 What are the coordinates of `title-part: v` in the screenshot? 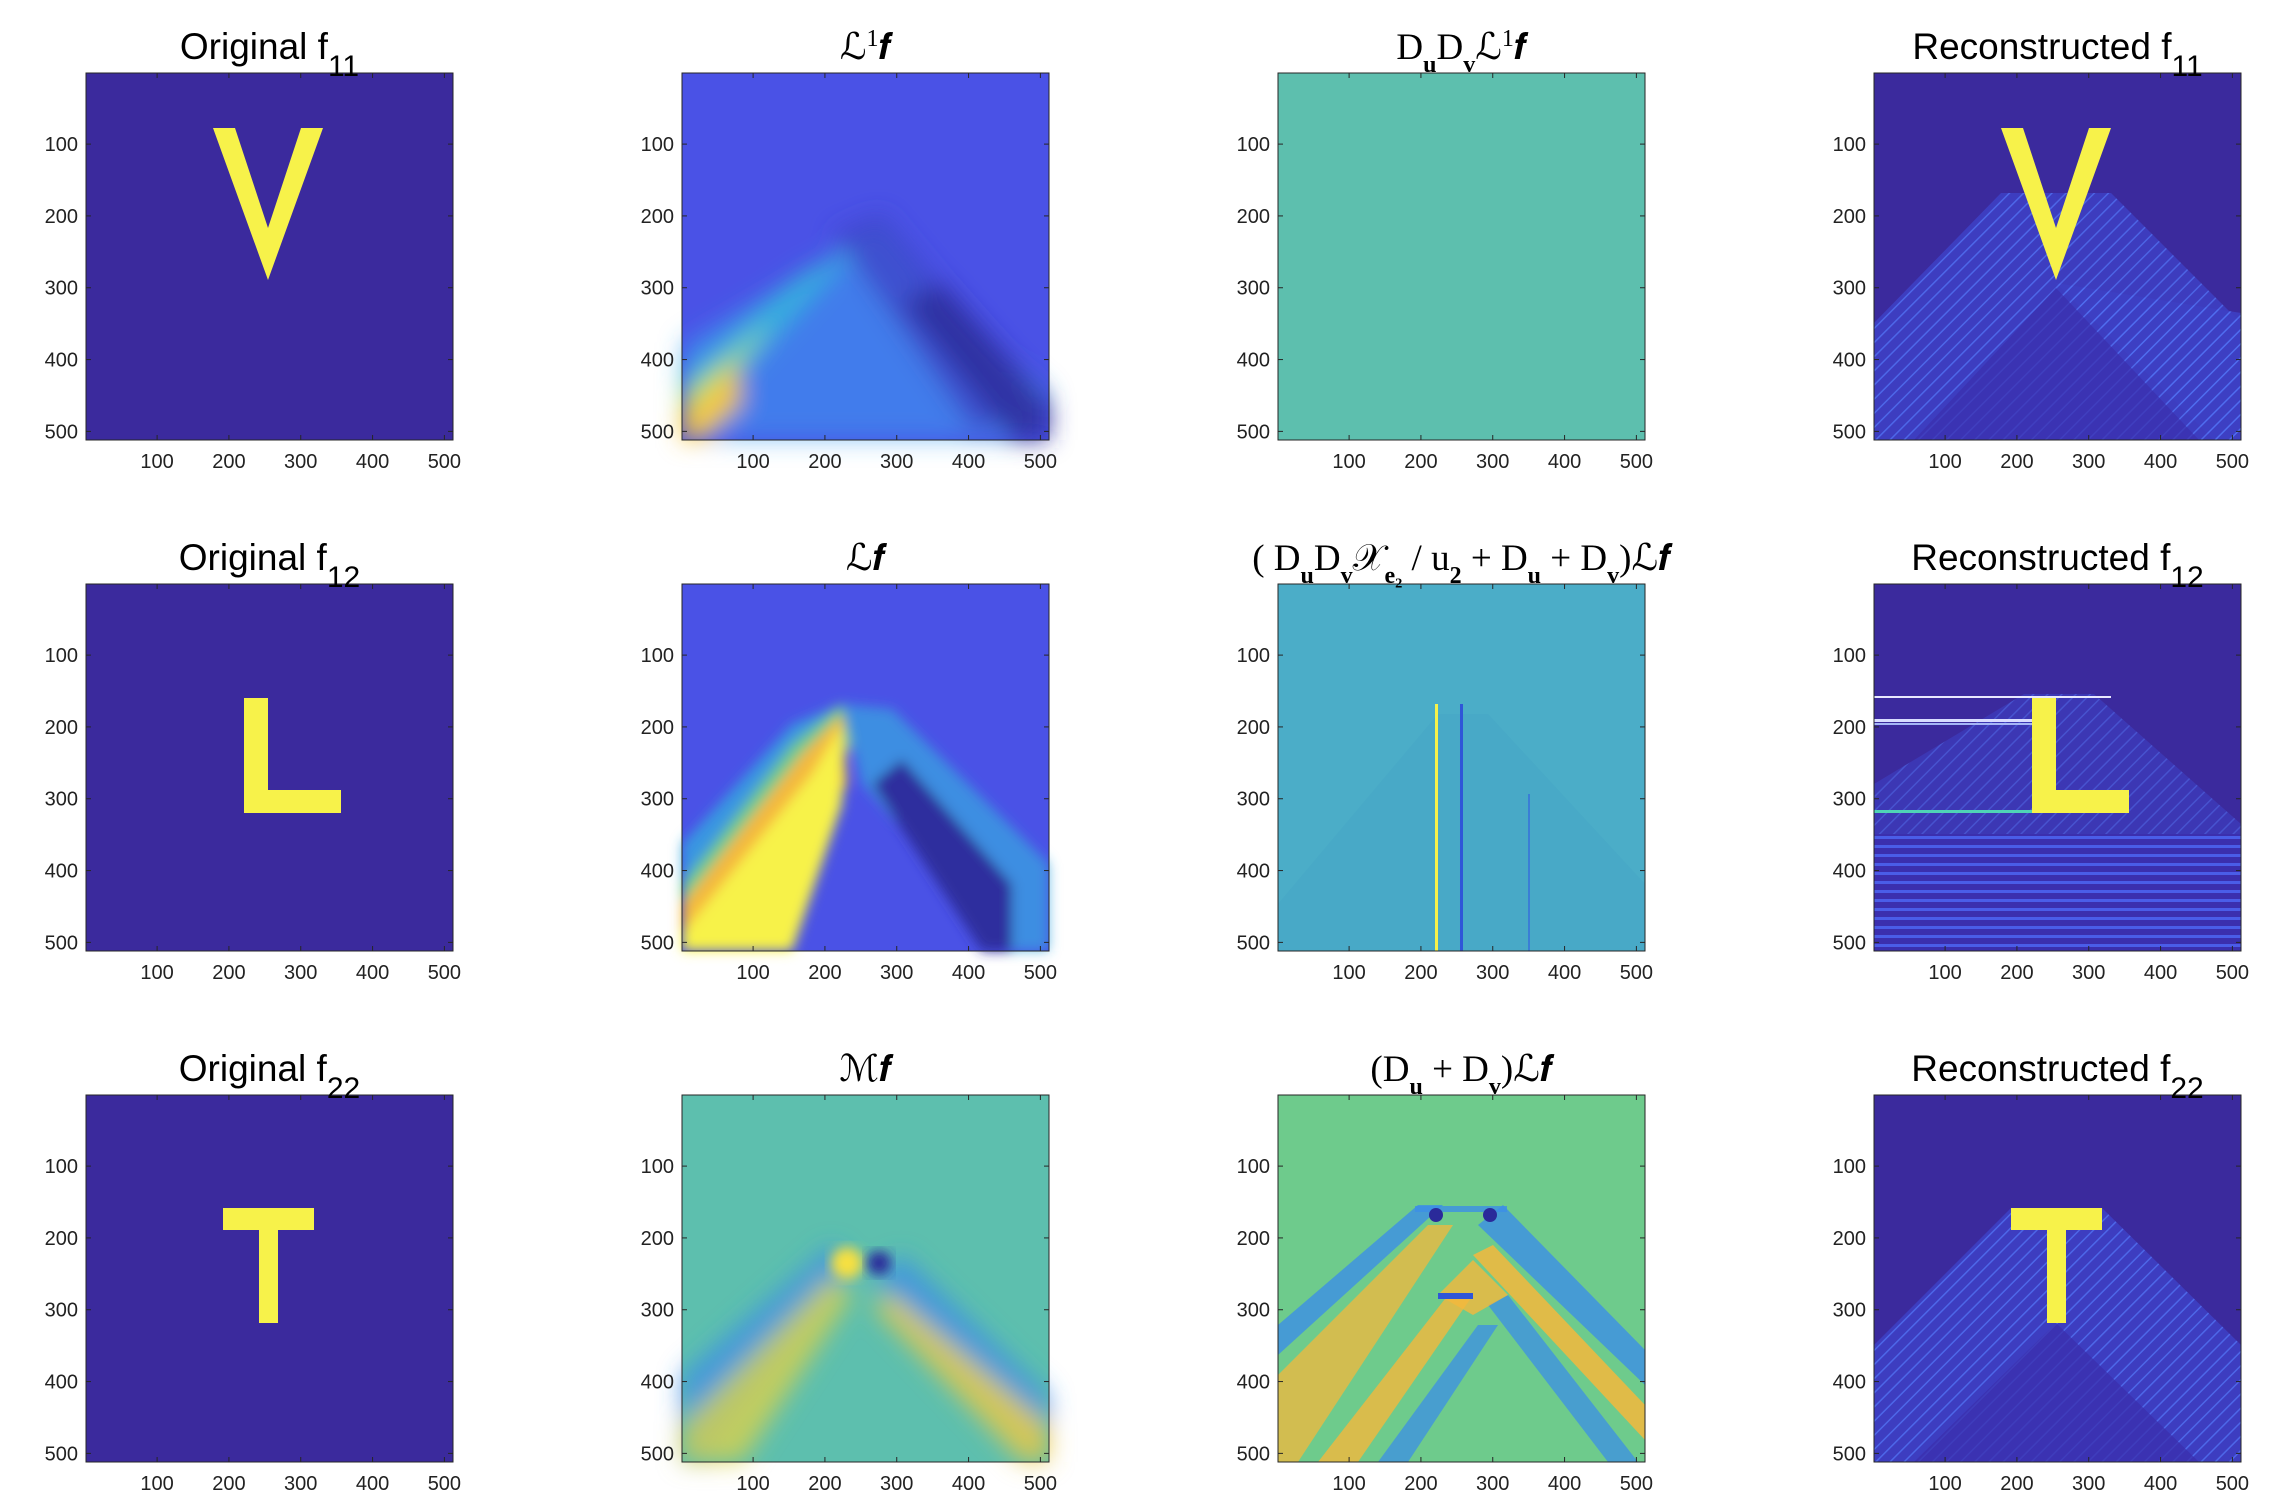 It's located at (1495, 1087).